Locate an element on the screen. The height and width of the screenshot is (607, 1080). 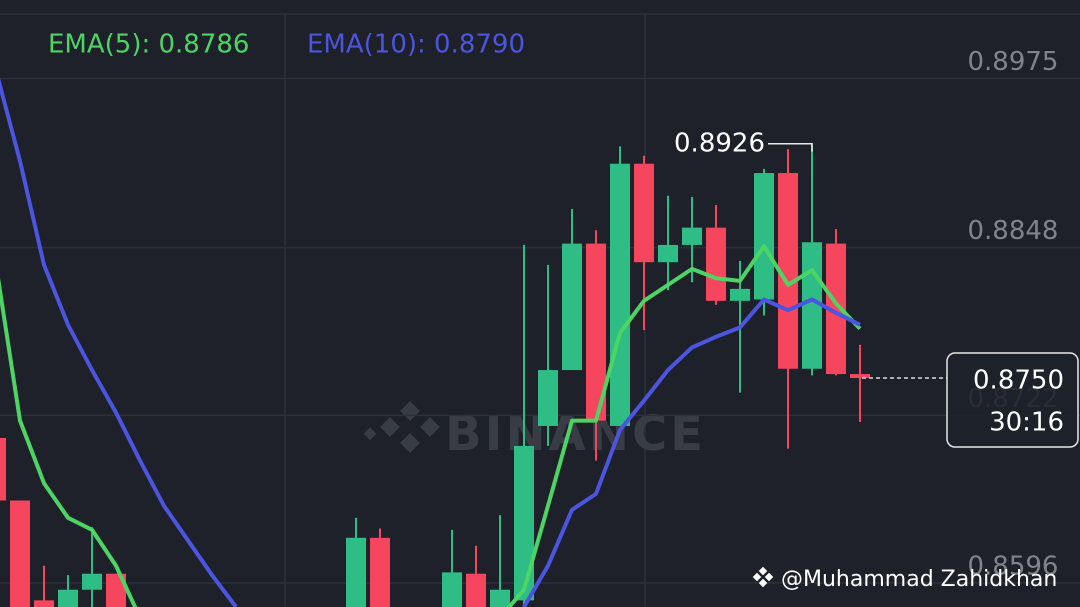
current-price-label: 0.8750 is located at coordinates (1018, 381).